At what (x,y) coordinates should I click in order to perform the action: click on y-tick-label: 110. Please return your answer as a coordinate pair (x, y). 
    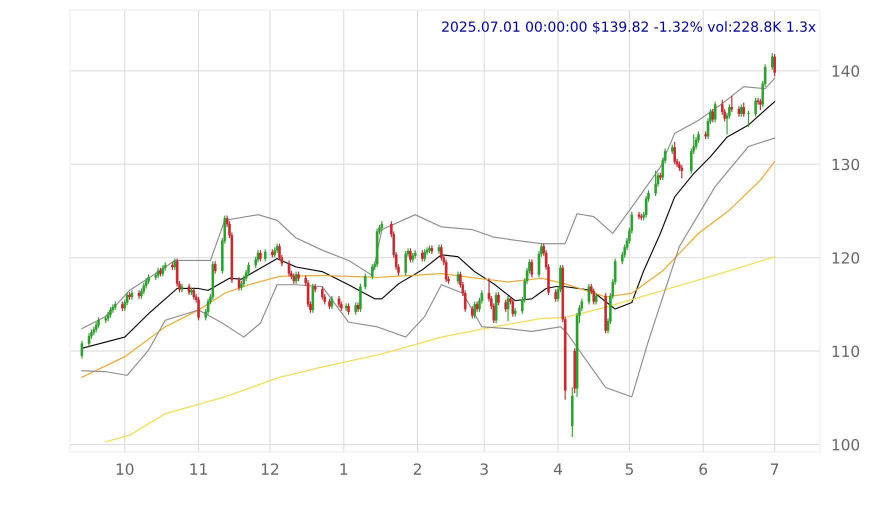
    Looking at the image, I should click on (846, 352).